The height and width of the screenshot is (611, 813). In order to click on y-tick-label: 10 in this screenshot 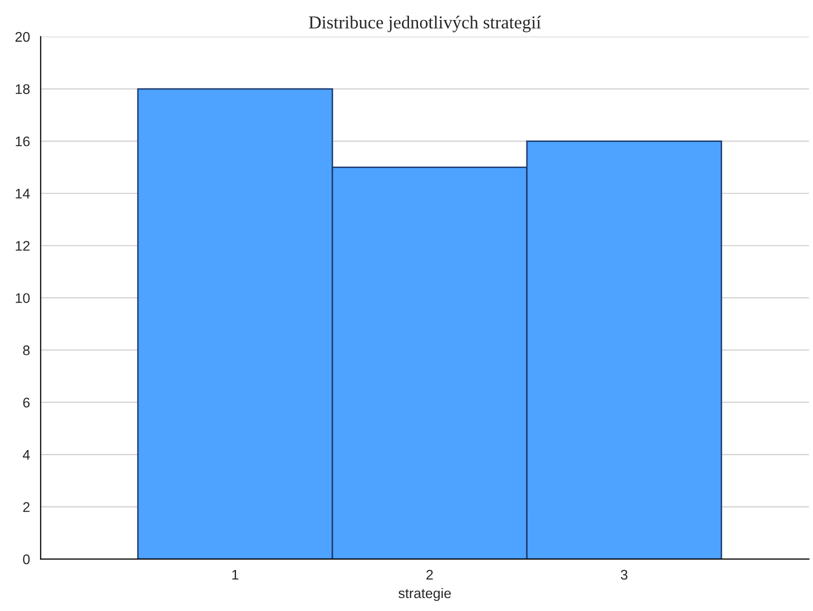, I will do `click(23, 298)`.